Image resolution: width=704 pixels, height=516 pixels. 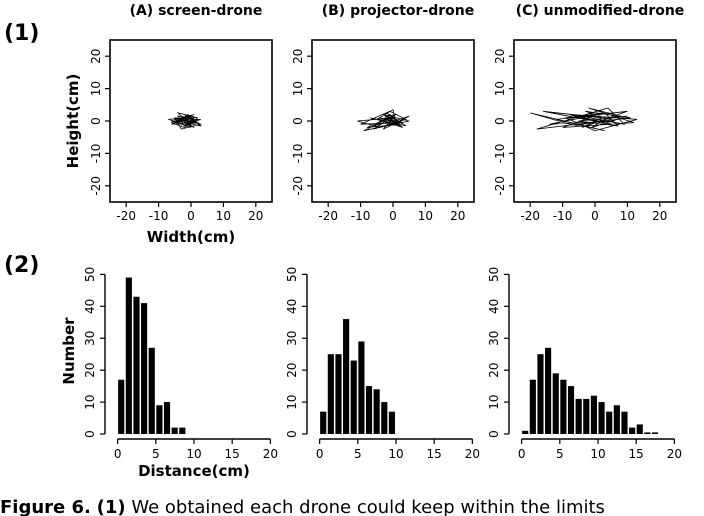 I want to click on panel-title-c: (C) unmodified-drone, so click(x=600, y=11).